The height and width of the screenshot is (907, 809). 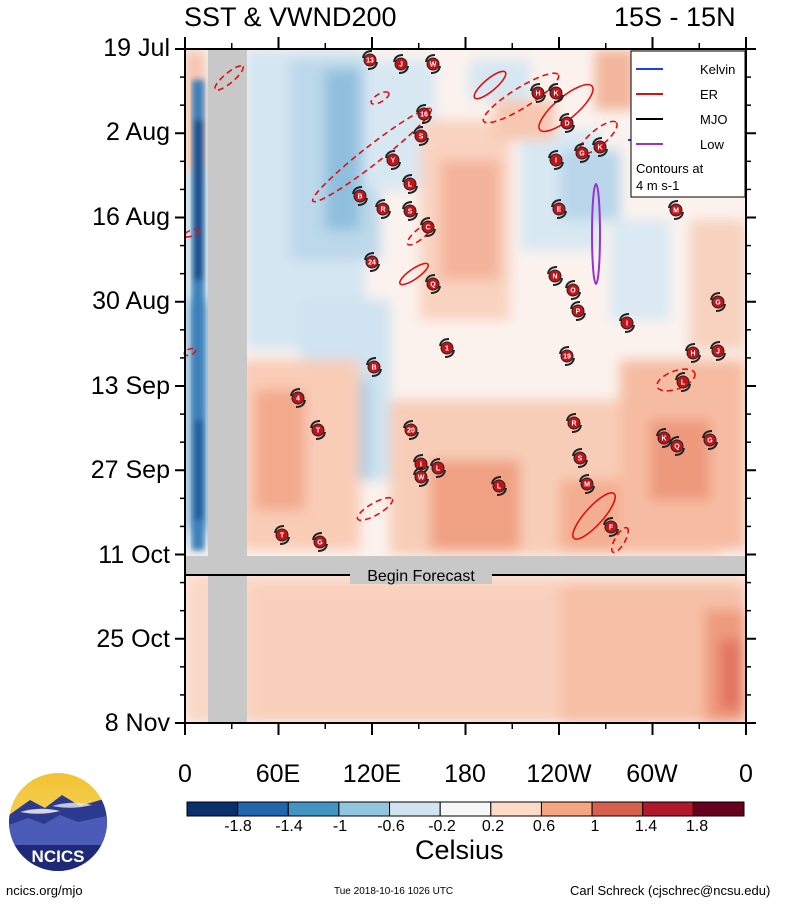 I want to click on storm-label: Q, so click(x=433, y=285).